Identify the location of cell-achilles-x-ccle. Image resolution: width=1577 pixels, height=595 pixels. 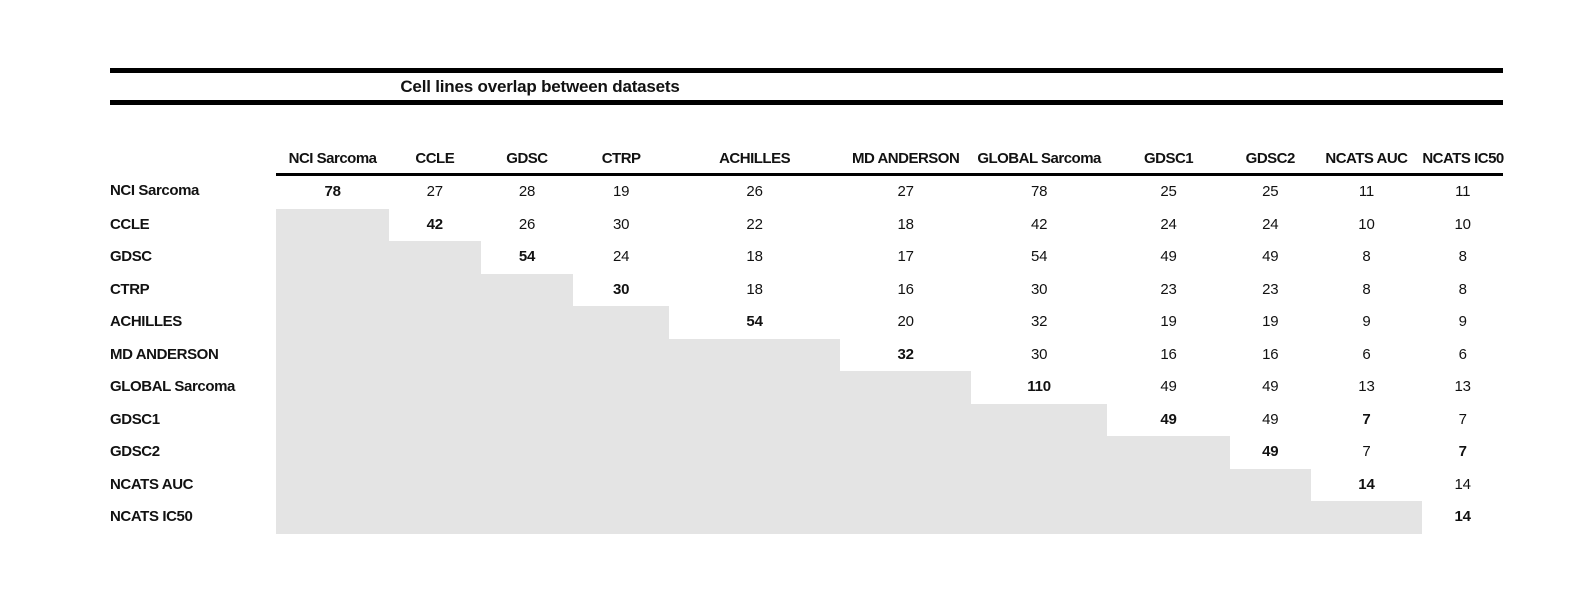
(434, 322).